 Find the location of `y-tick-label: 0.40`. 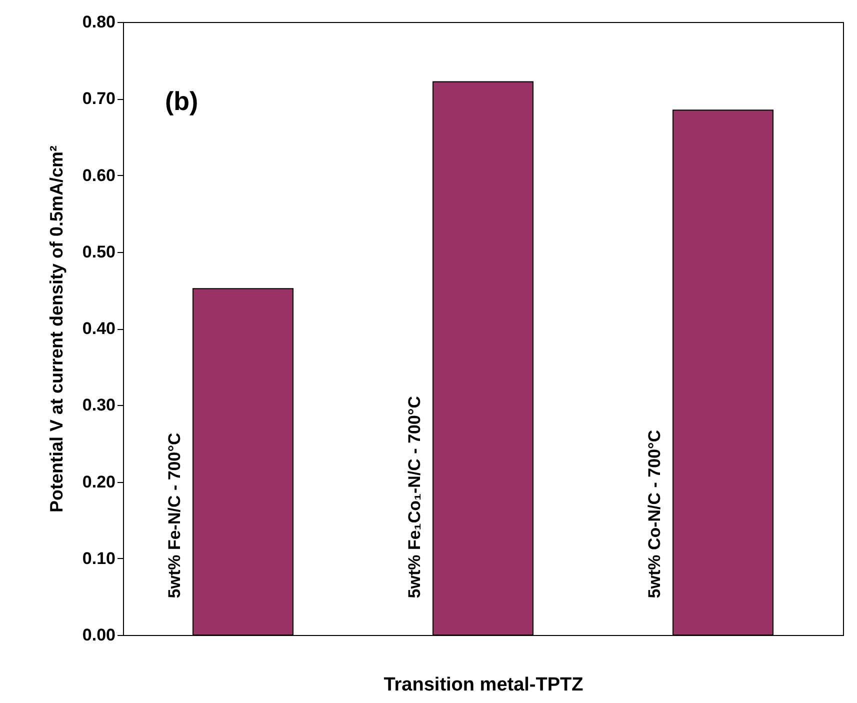

y-tick-label: 0.40 is located at coordinates (99, 328).